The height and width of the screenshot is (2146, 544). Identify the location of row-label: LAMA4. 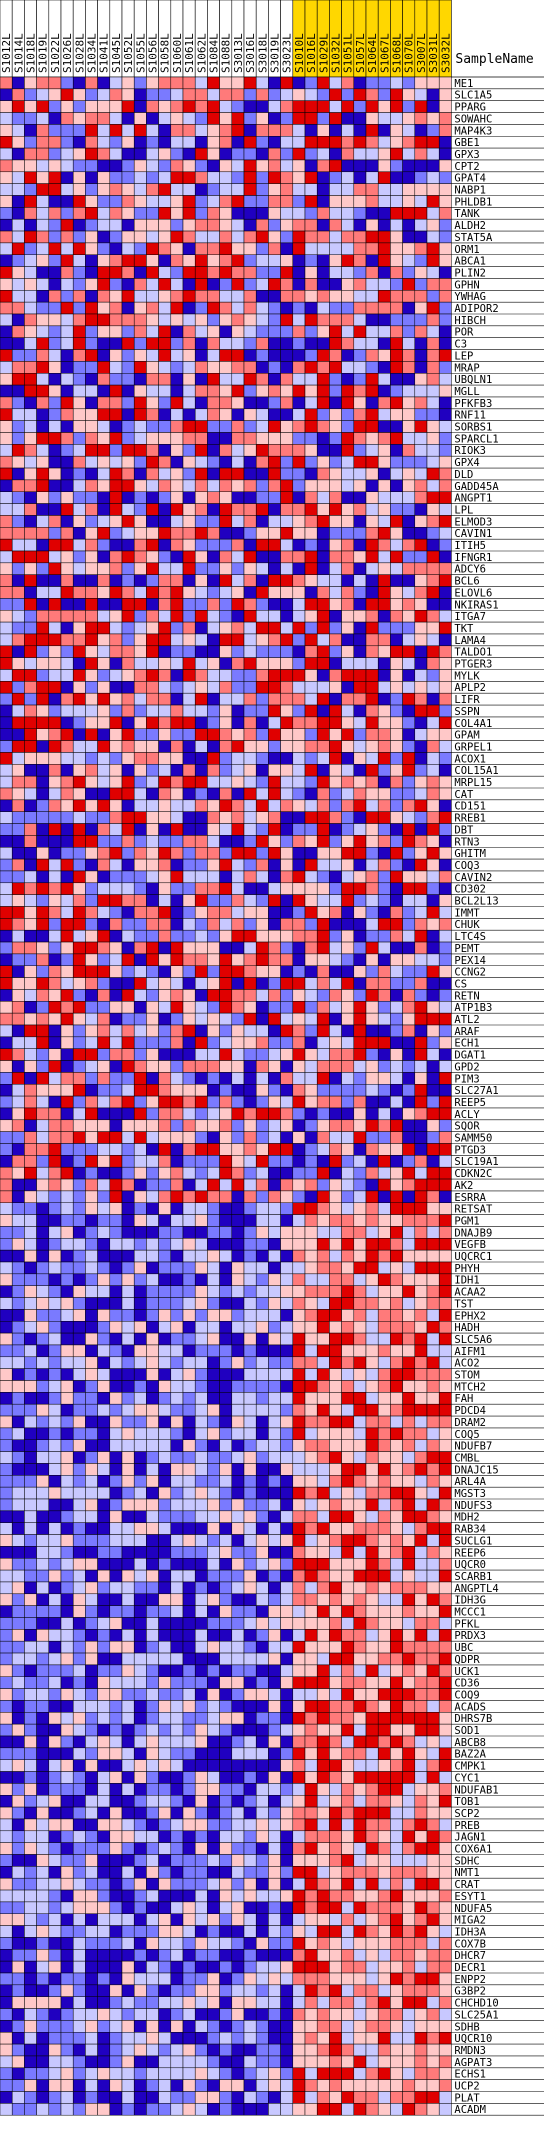
(470, 641).